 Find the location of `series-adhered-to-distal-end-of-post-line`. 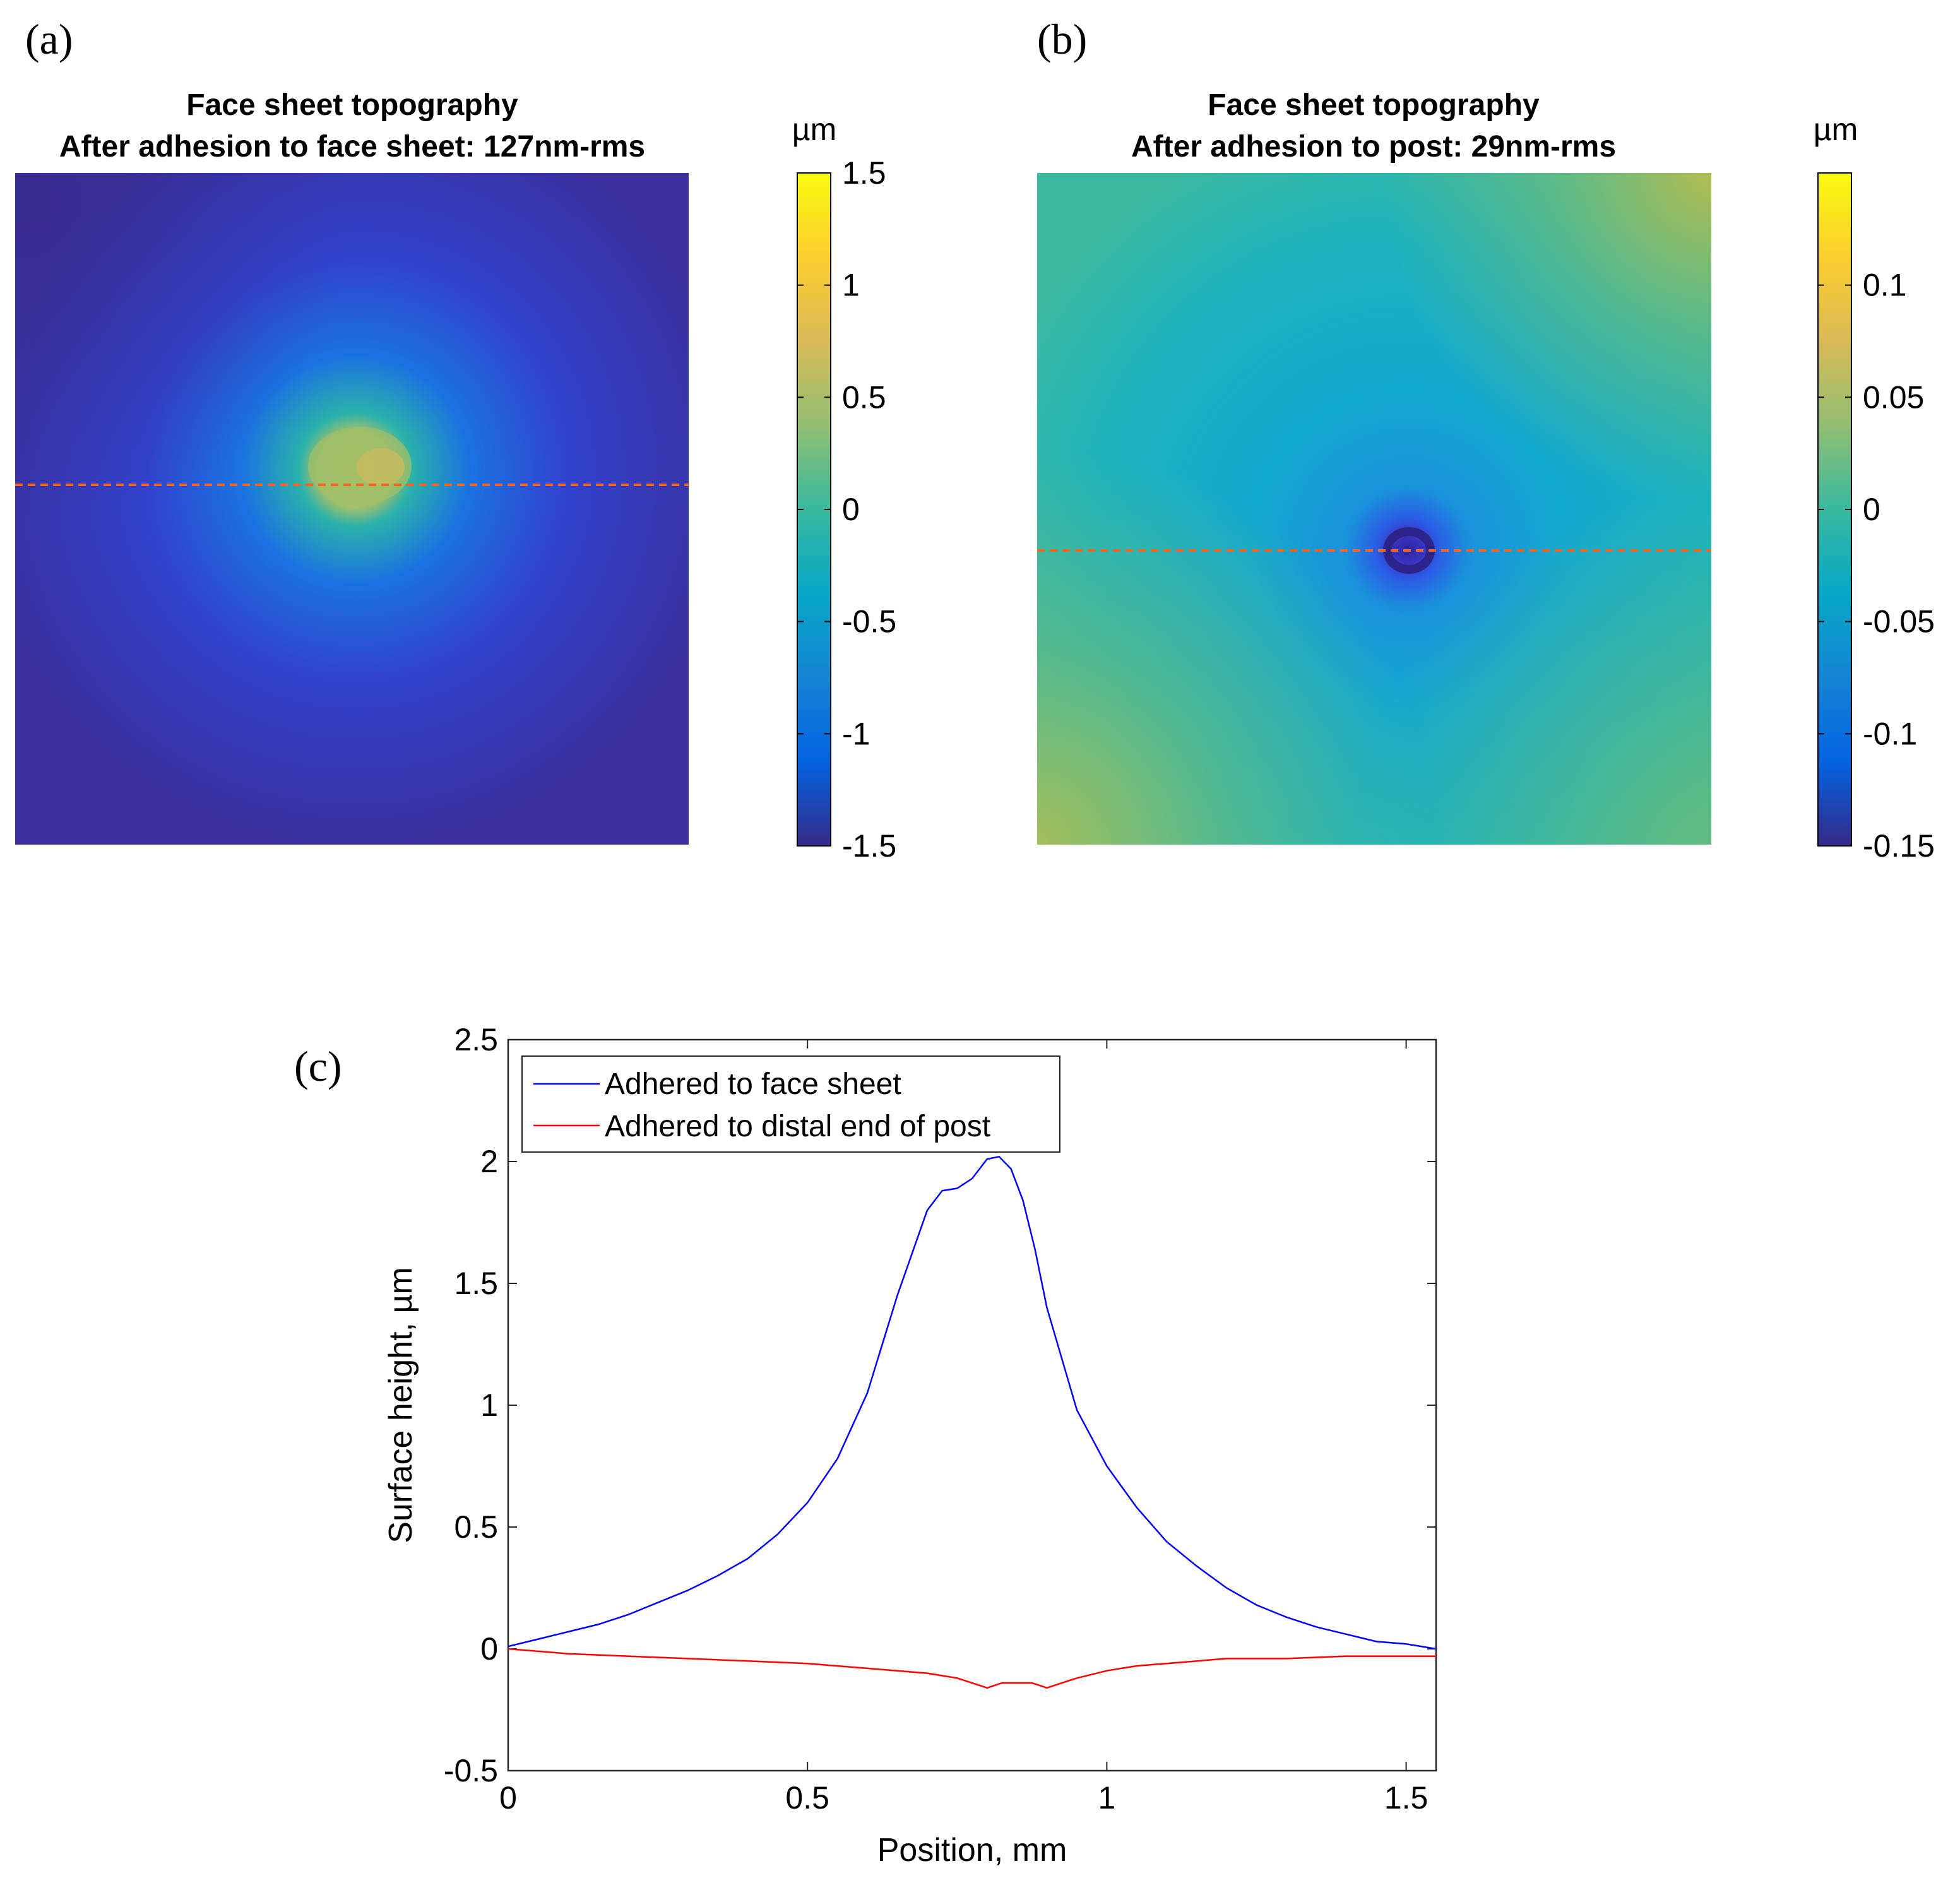

series-adhered-to-distal-end-of-post-line is located at coordinates (972, 1668).